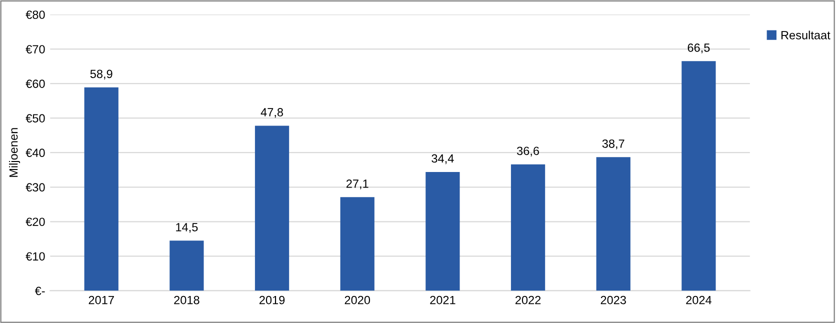  Describe the element at coordinates (35, 14) in the screenshot. I see `y-tick-label: €80` at that location.